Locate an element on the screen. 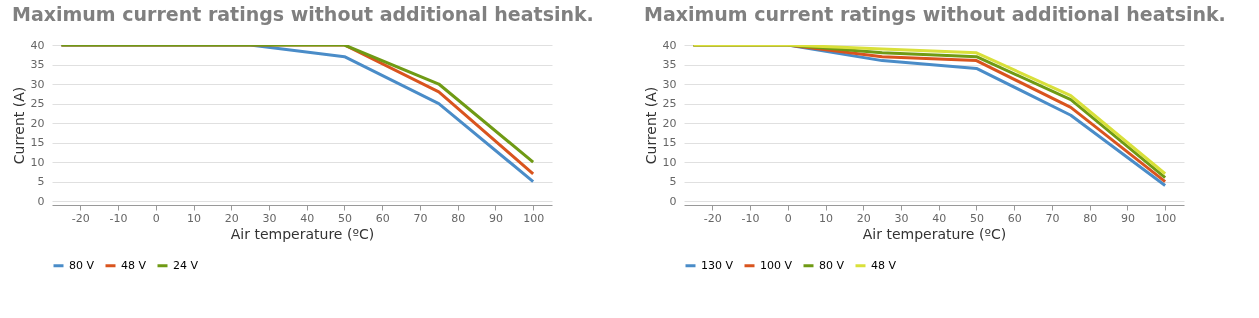  legend-label: 130 V is located at coordinates (717, 265).